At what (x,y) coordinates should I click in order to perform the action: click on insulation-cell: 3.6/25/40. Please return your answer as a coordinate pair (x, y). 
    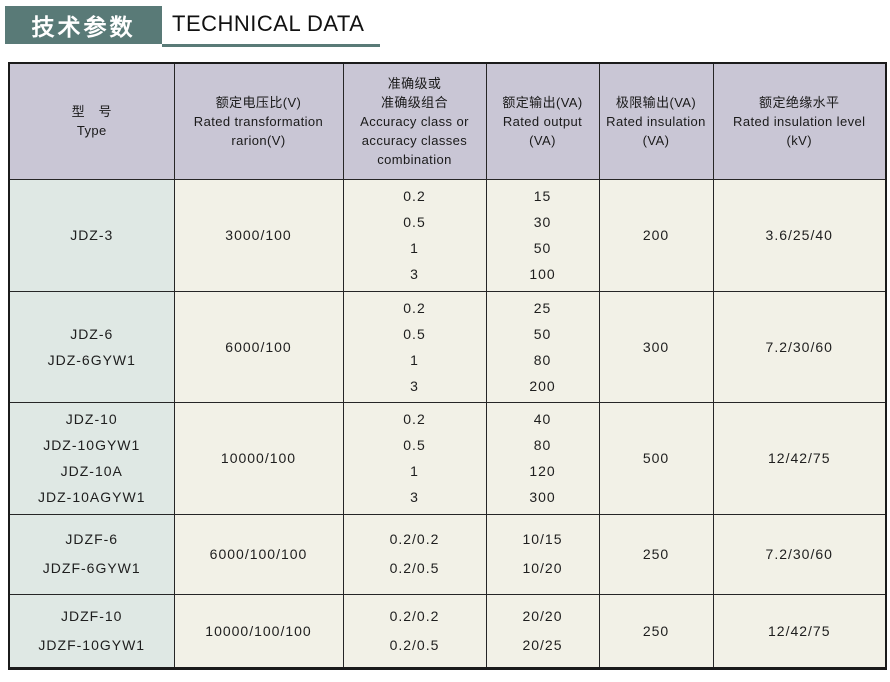
    Looking at the image, I should click on (799, 235).